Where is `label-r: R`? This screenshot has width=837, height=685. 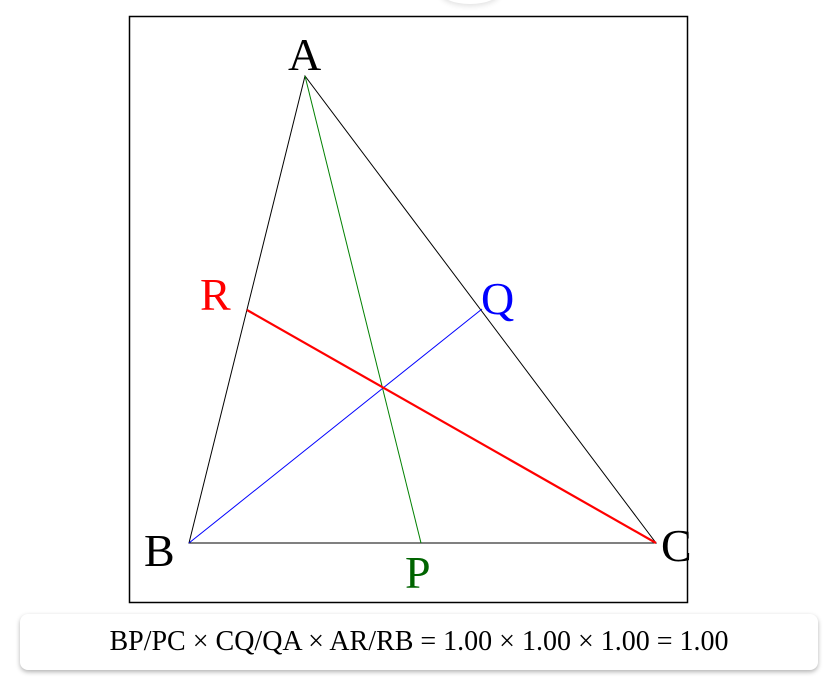
label-r: R is located at coordinates (215, 294).